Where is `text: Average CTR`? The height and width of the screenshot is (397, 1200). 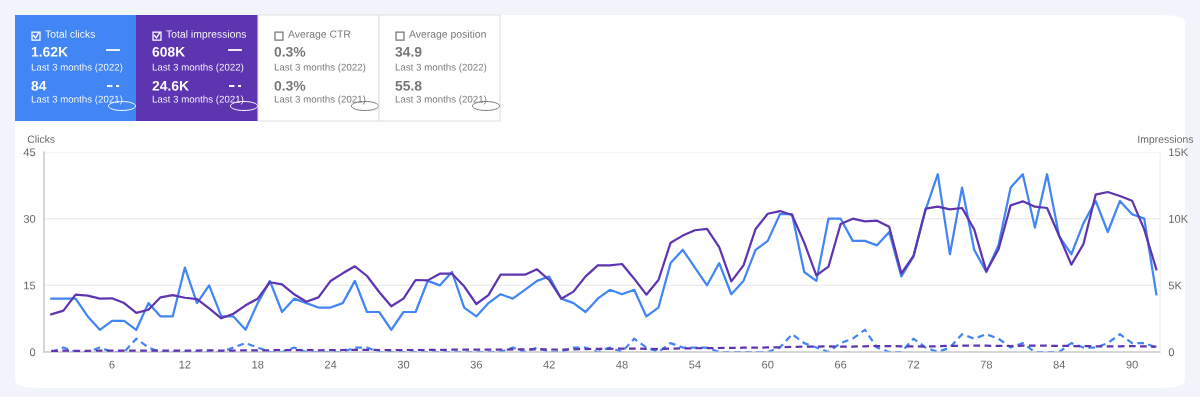 text: Average CTR is located at coordinates (319, 35).